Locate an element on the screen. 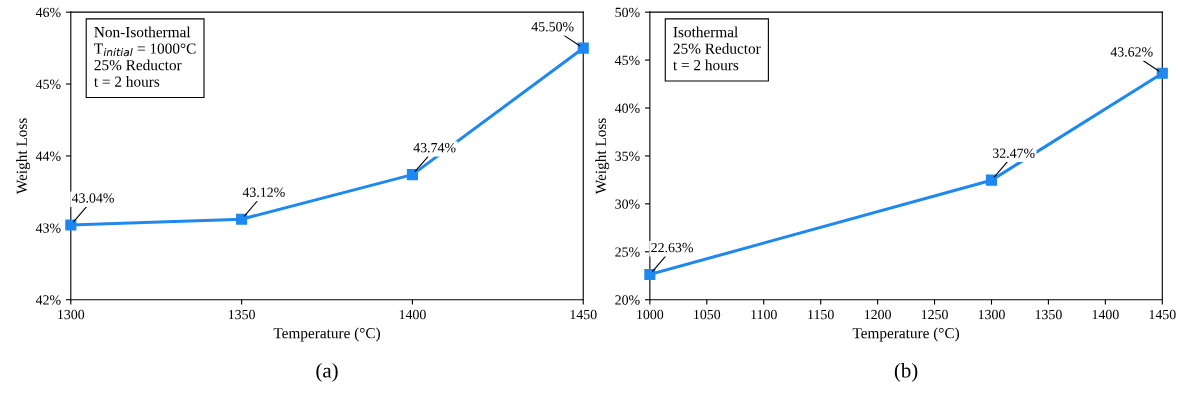 The width and height of the screenshot is (1180, 405). x-tick-label: 1150 is located at coordinates (821, 314).